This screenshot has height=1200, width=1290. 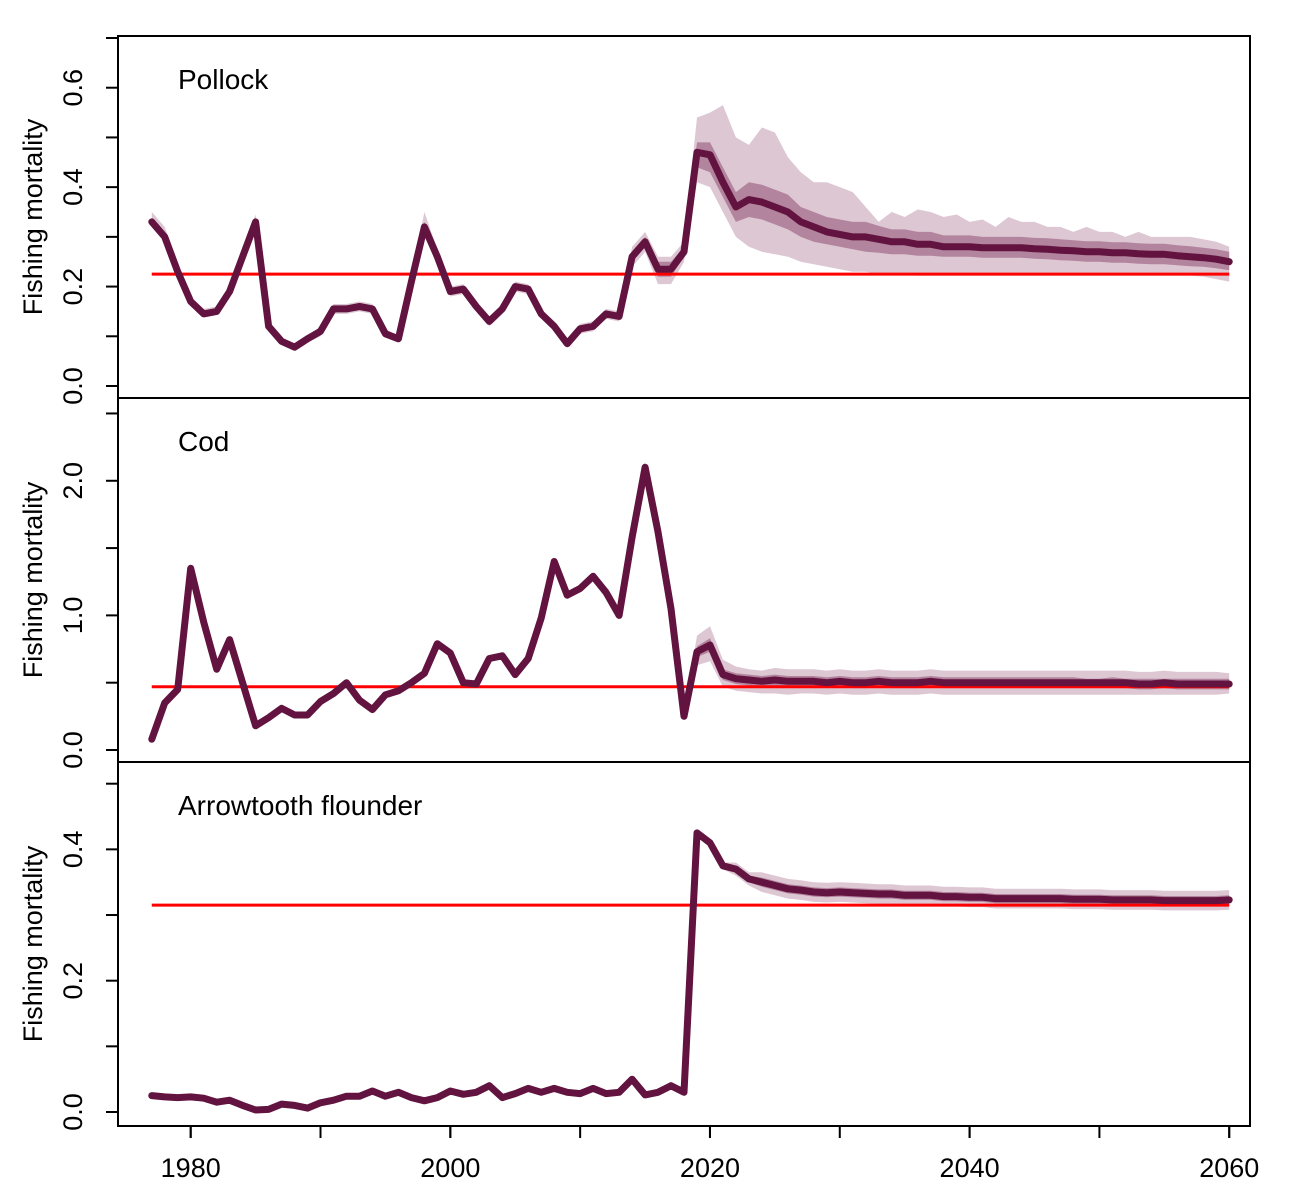 What do you see at coordinates (223, 79) in the screenshot?
I see `panel-title: Pollock` at bounding box center [223, 79].